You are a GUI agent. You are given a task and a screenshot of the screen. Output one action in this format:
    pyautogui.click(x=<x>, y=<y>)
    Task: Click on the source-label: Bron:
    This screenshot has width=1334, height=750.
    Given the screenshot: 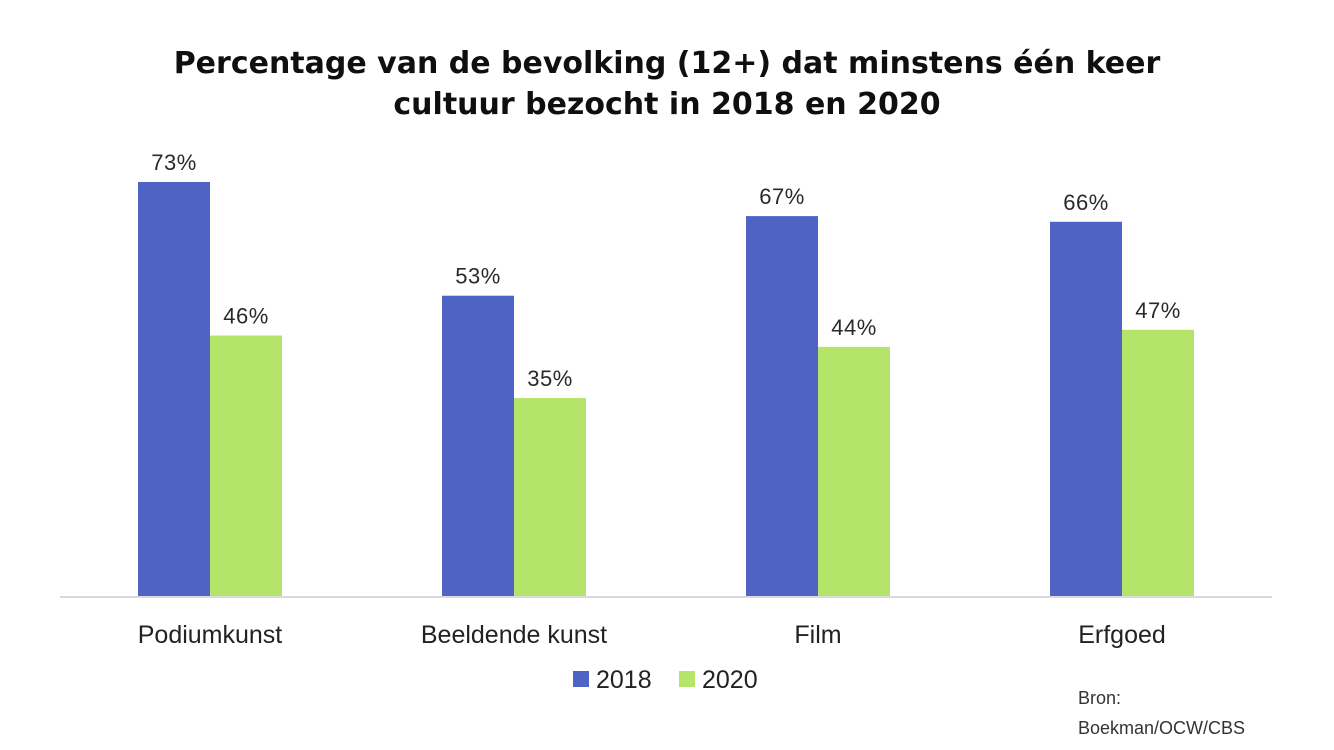 What is the action you would take?
    pyautogui.click(x=1100, y=698)
    